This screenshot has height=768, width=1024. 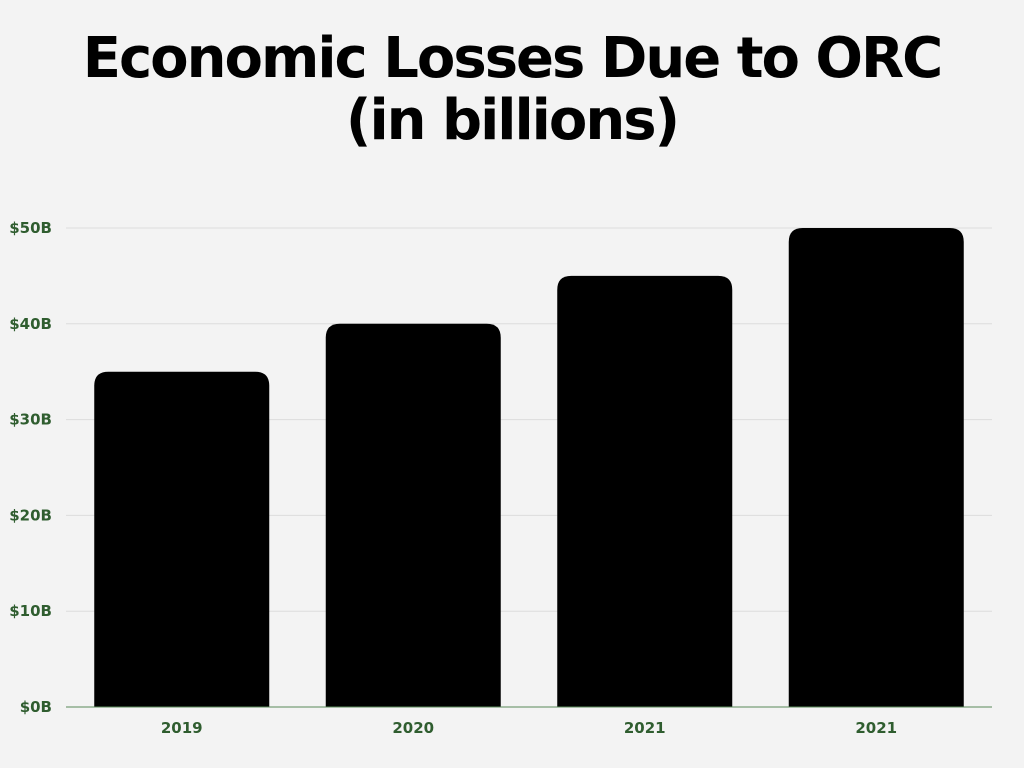 What do you see at coordinates (529, 728) in the screenshot?
I see `x-axis-tick-labels: 2019 2020 2021 2021` at bounding box center [529, 728].